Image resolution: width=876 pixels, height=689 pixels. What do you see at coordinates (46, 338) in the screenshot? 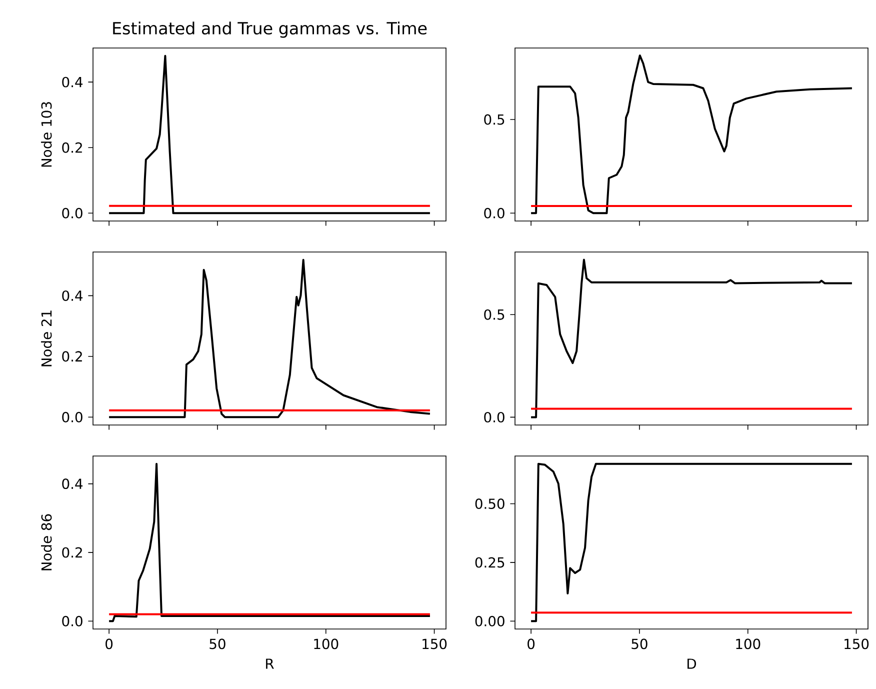
I see `y-axis-title: Node 21` at bounding box center [46, 338].